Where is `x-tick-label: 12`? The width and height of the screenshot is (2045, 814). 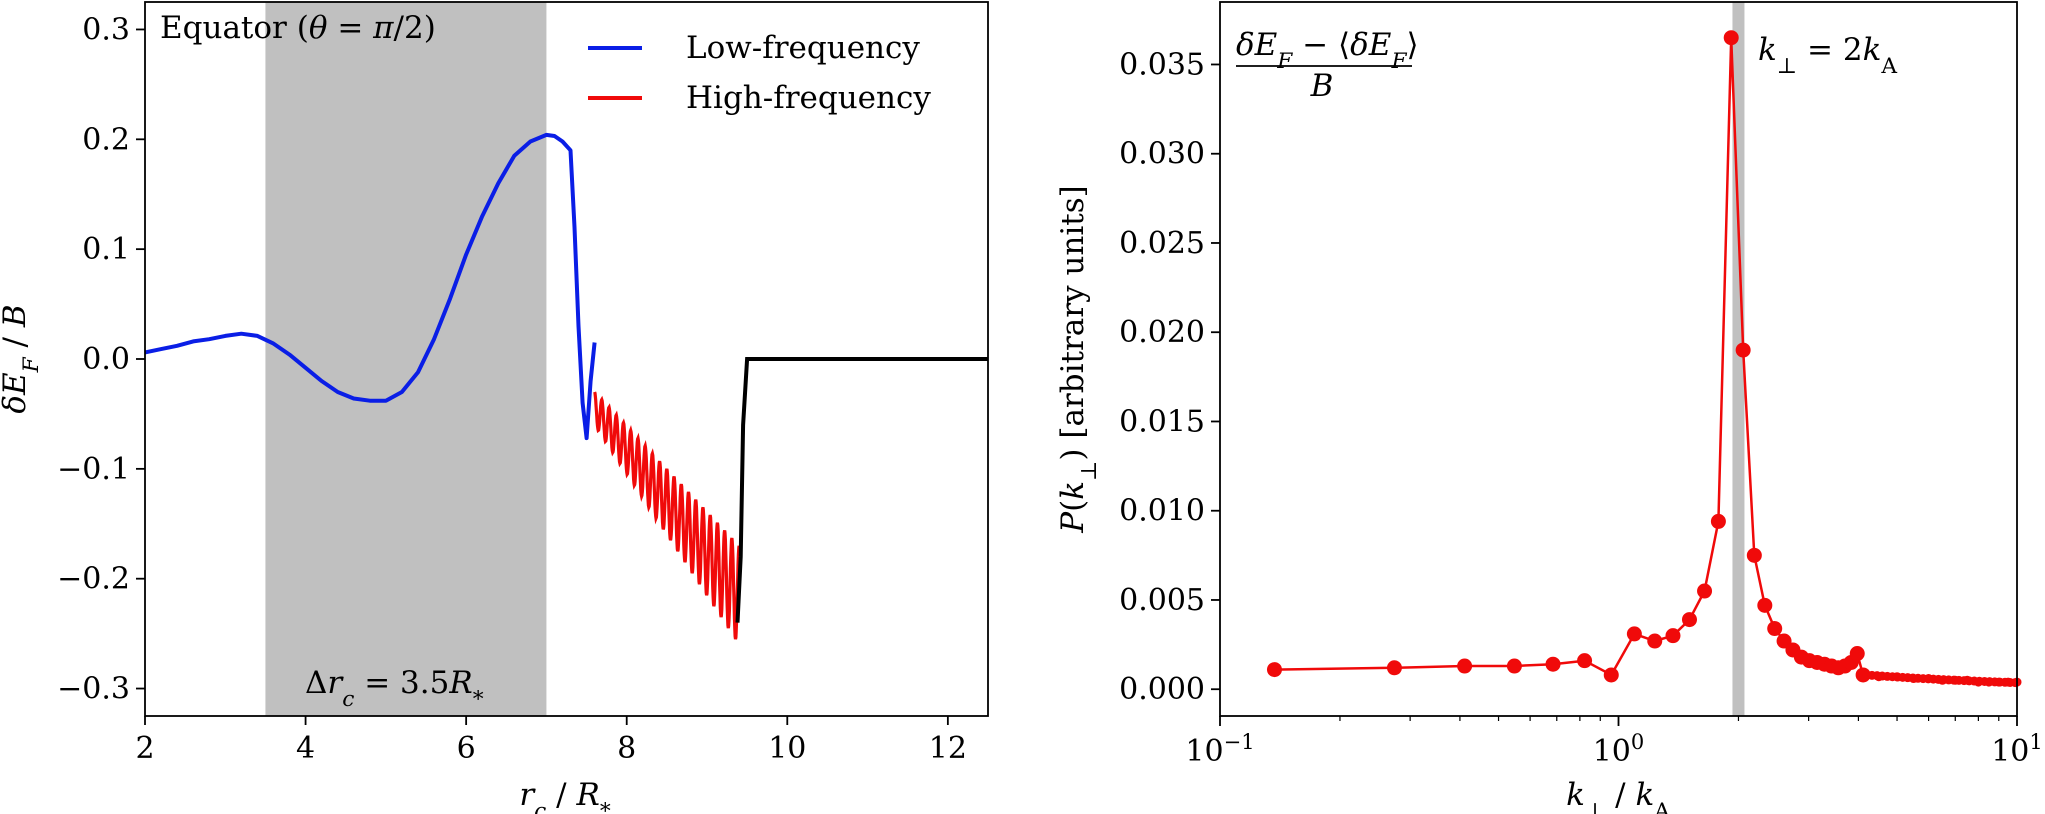
x-tick-label: 12 is located at coordinates (948, 748).